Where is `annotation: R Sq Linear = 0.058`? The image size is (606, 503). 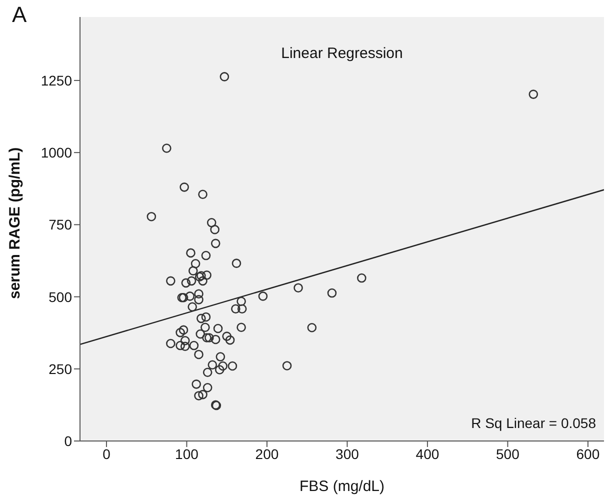
annotation: R Sq Linear = 0.058 is located at coordinates (533, 423).